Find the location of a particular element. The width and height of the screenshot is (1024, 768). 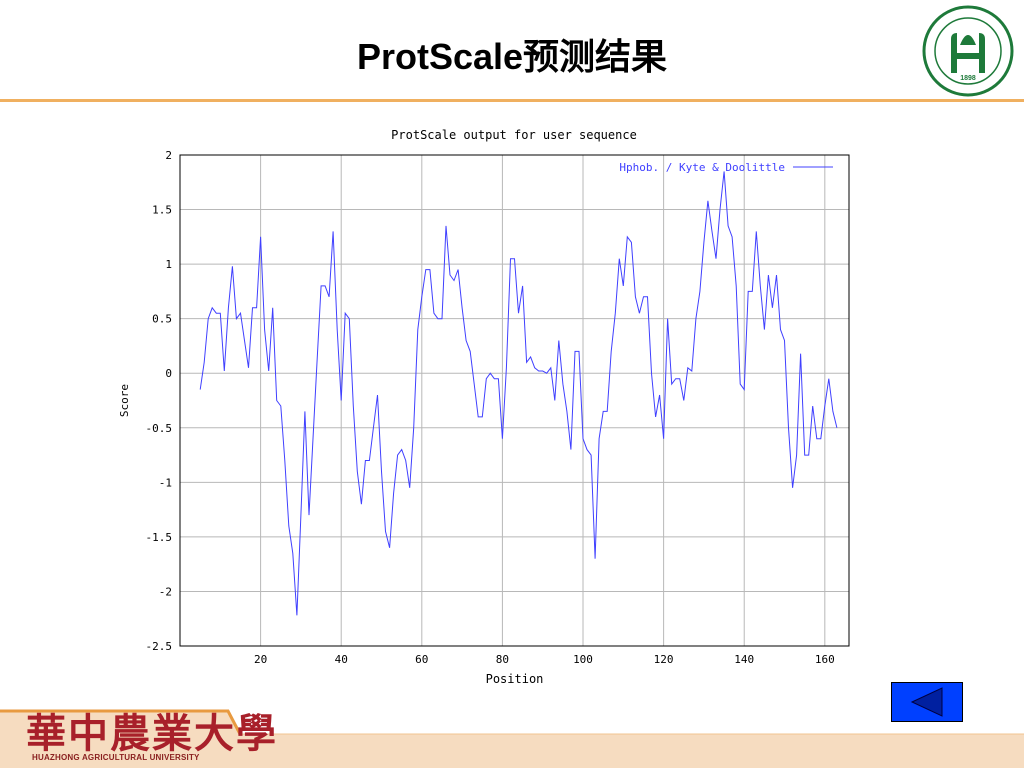

x-tick-label: 160 is located at coordinates (825, 659).